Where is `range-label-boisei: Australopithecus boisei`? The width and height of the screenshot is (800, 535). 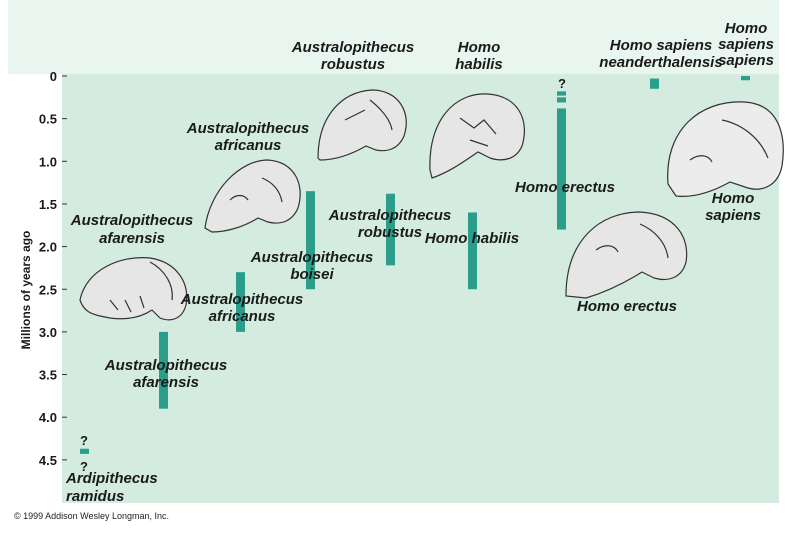
range-label-boisei: Australopithecus boisei is located at coordinates (312, 266).